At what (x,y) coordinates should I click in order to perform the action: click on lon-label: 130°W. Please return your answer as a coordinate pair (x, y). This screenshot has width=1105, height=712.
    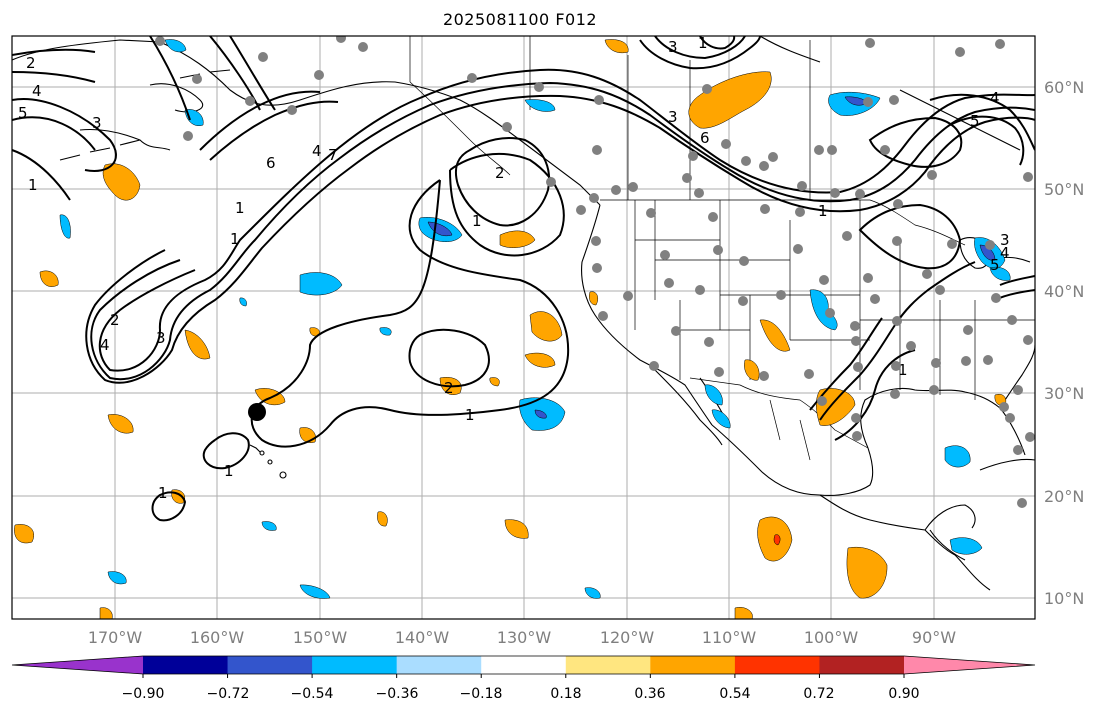
    Looking at the image, I should click on (524, 637).